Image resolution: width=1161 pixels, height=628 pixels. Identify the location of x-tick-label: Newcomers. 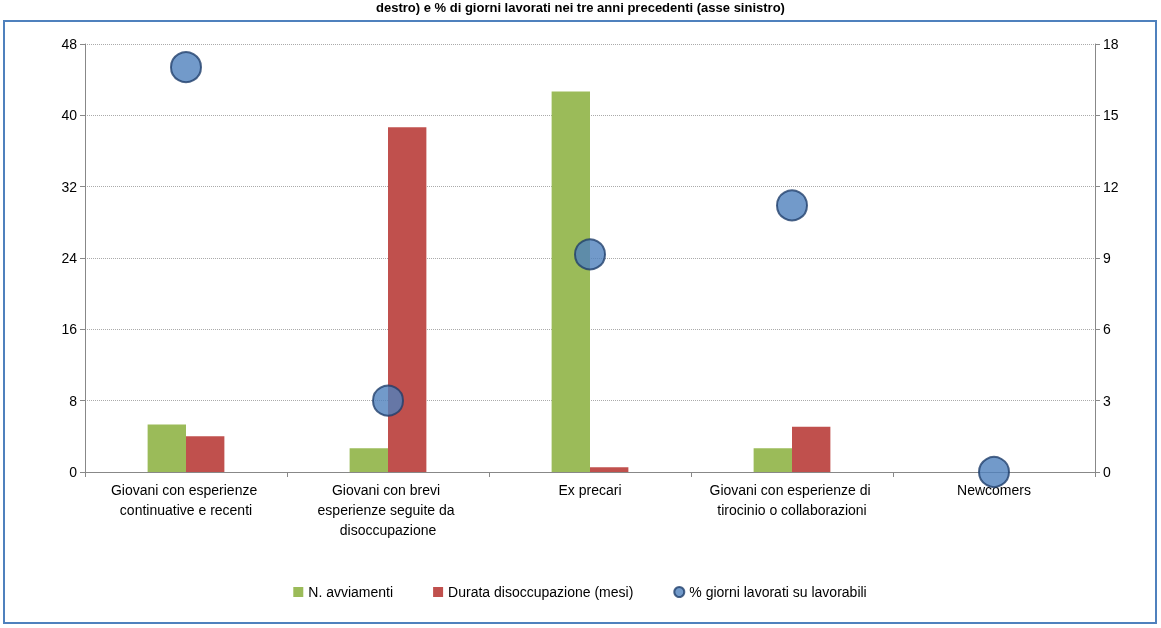
(994, 490).